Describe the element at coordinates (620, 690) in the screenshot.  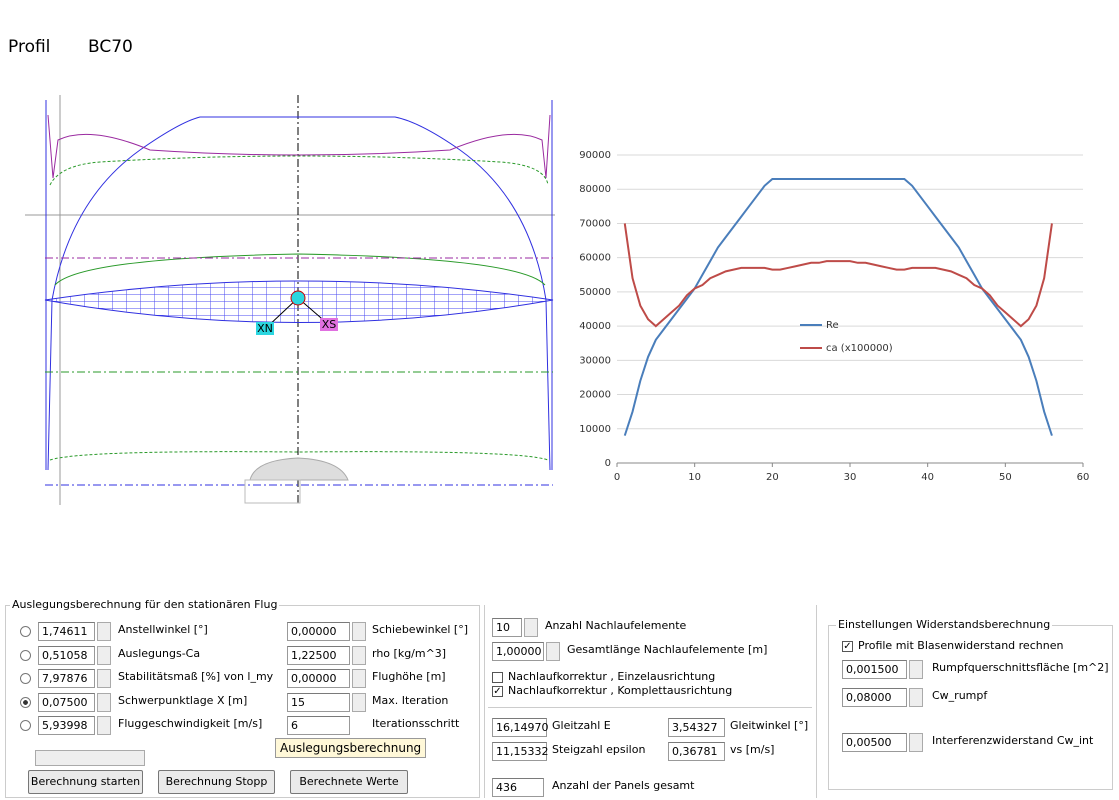
I see `checkbox-label: Nachlaufkorrektur , Komplettausrichtung` at that location.